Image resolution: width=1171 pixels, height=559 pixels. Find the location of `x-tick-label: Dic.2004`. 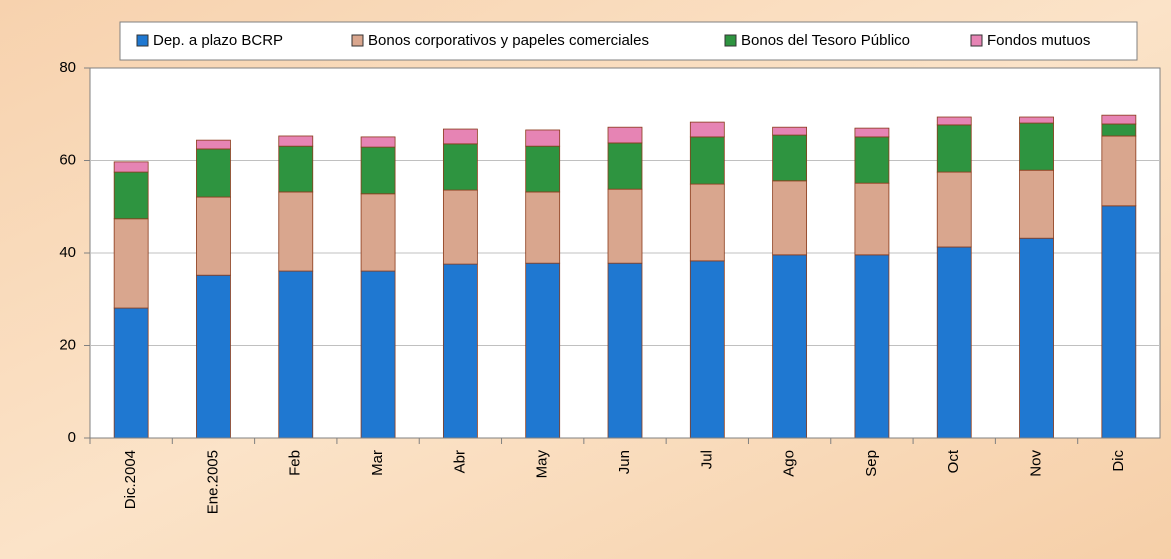

x-tick-label: Dic.2004 is located at coordinates (130, 479).